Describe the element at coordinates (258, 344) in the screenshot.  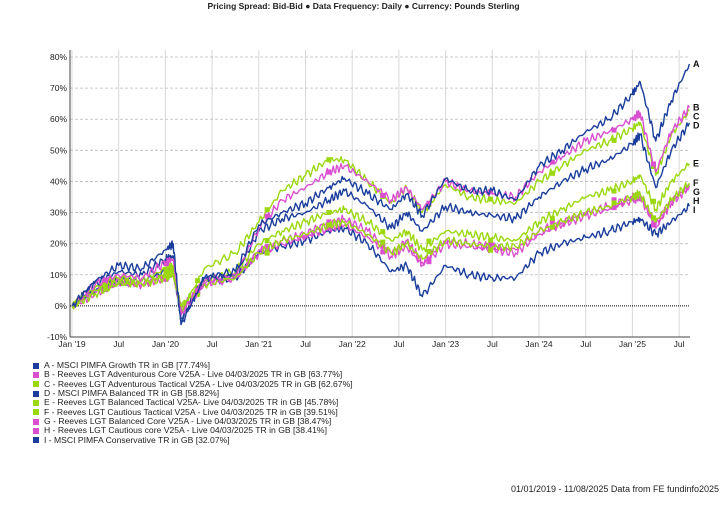
I see `x-tick-label: Jan '21` at that location.